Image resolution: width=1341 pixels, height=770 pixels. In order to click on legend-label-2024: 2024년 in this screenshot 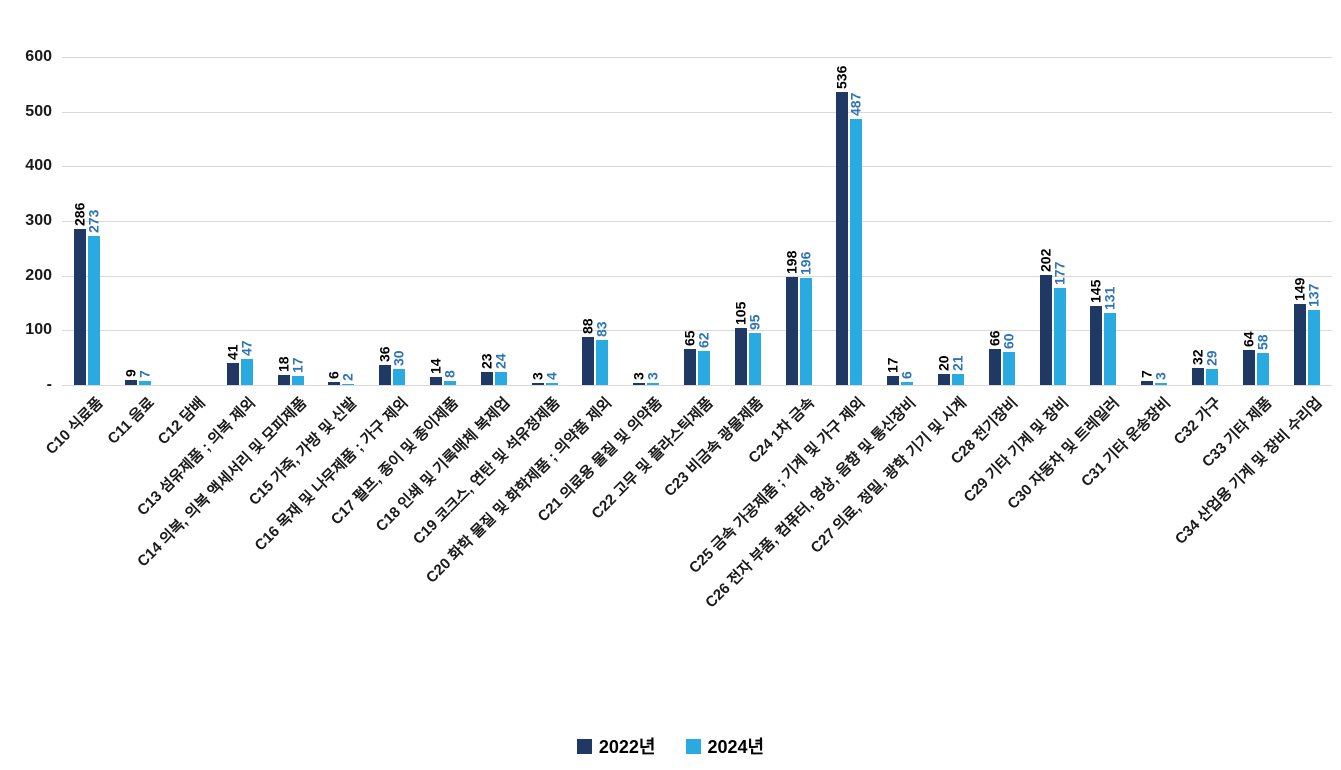, I will do `click(736, 747)`.